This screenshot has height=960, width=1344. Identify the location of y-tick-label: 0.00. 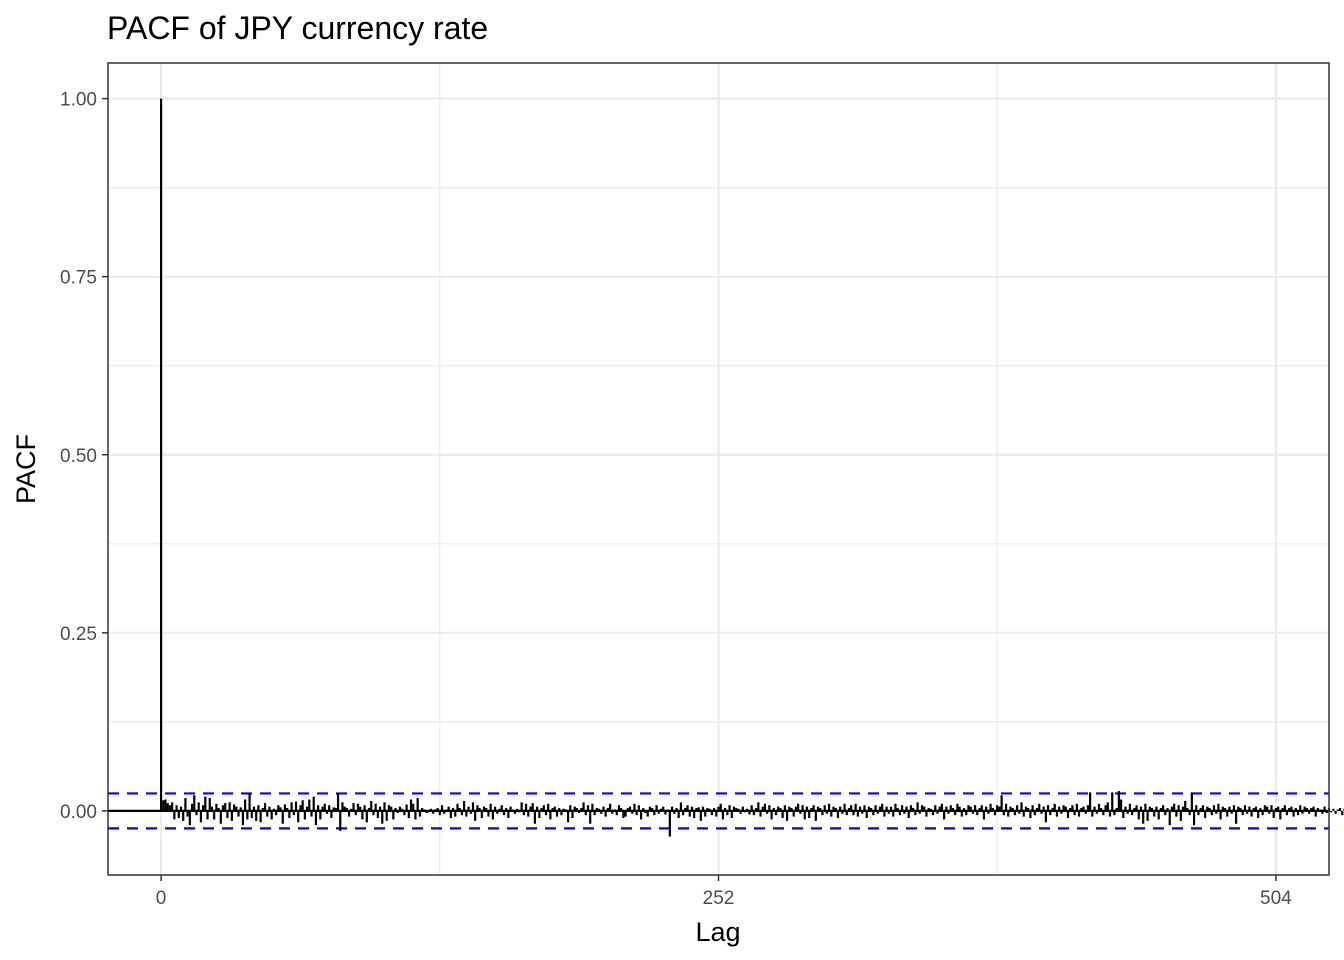
(78, 812).